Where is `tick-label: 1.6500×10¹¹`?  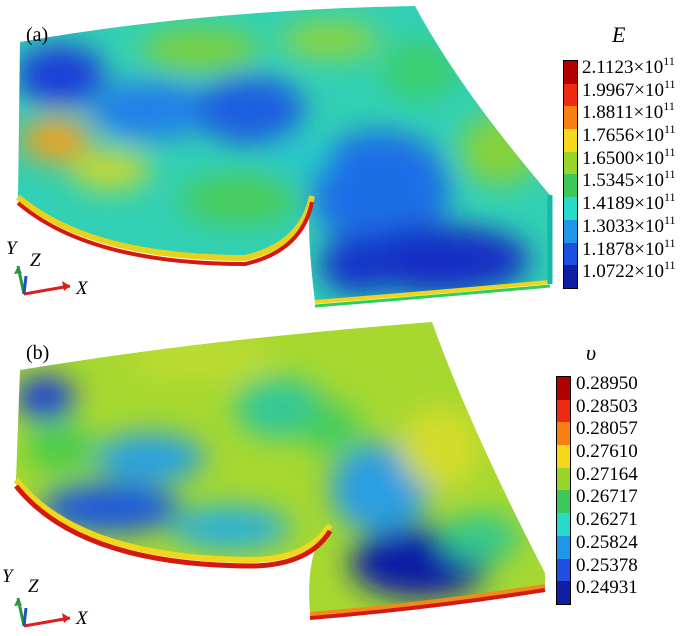
tick-label: 1.6500×10¹¹ is located at coordinates (629, 156).